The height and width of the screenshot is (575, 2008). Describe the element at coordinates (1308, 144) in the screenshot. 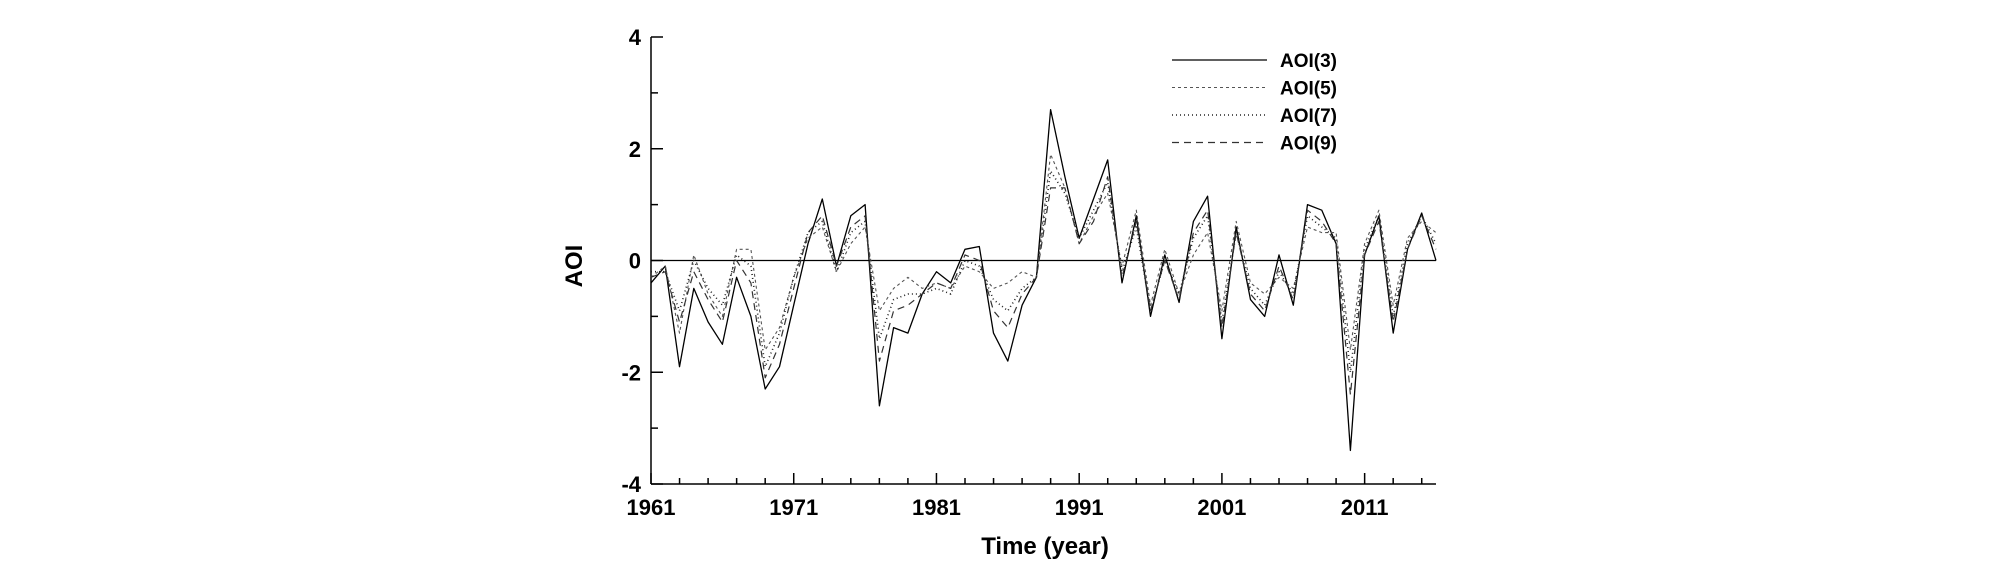

I see `legend-label: AOI(9)` at that location.